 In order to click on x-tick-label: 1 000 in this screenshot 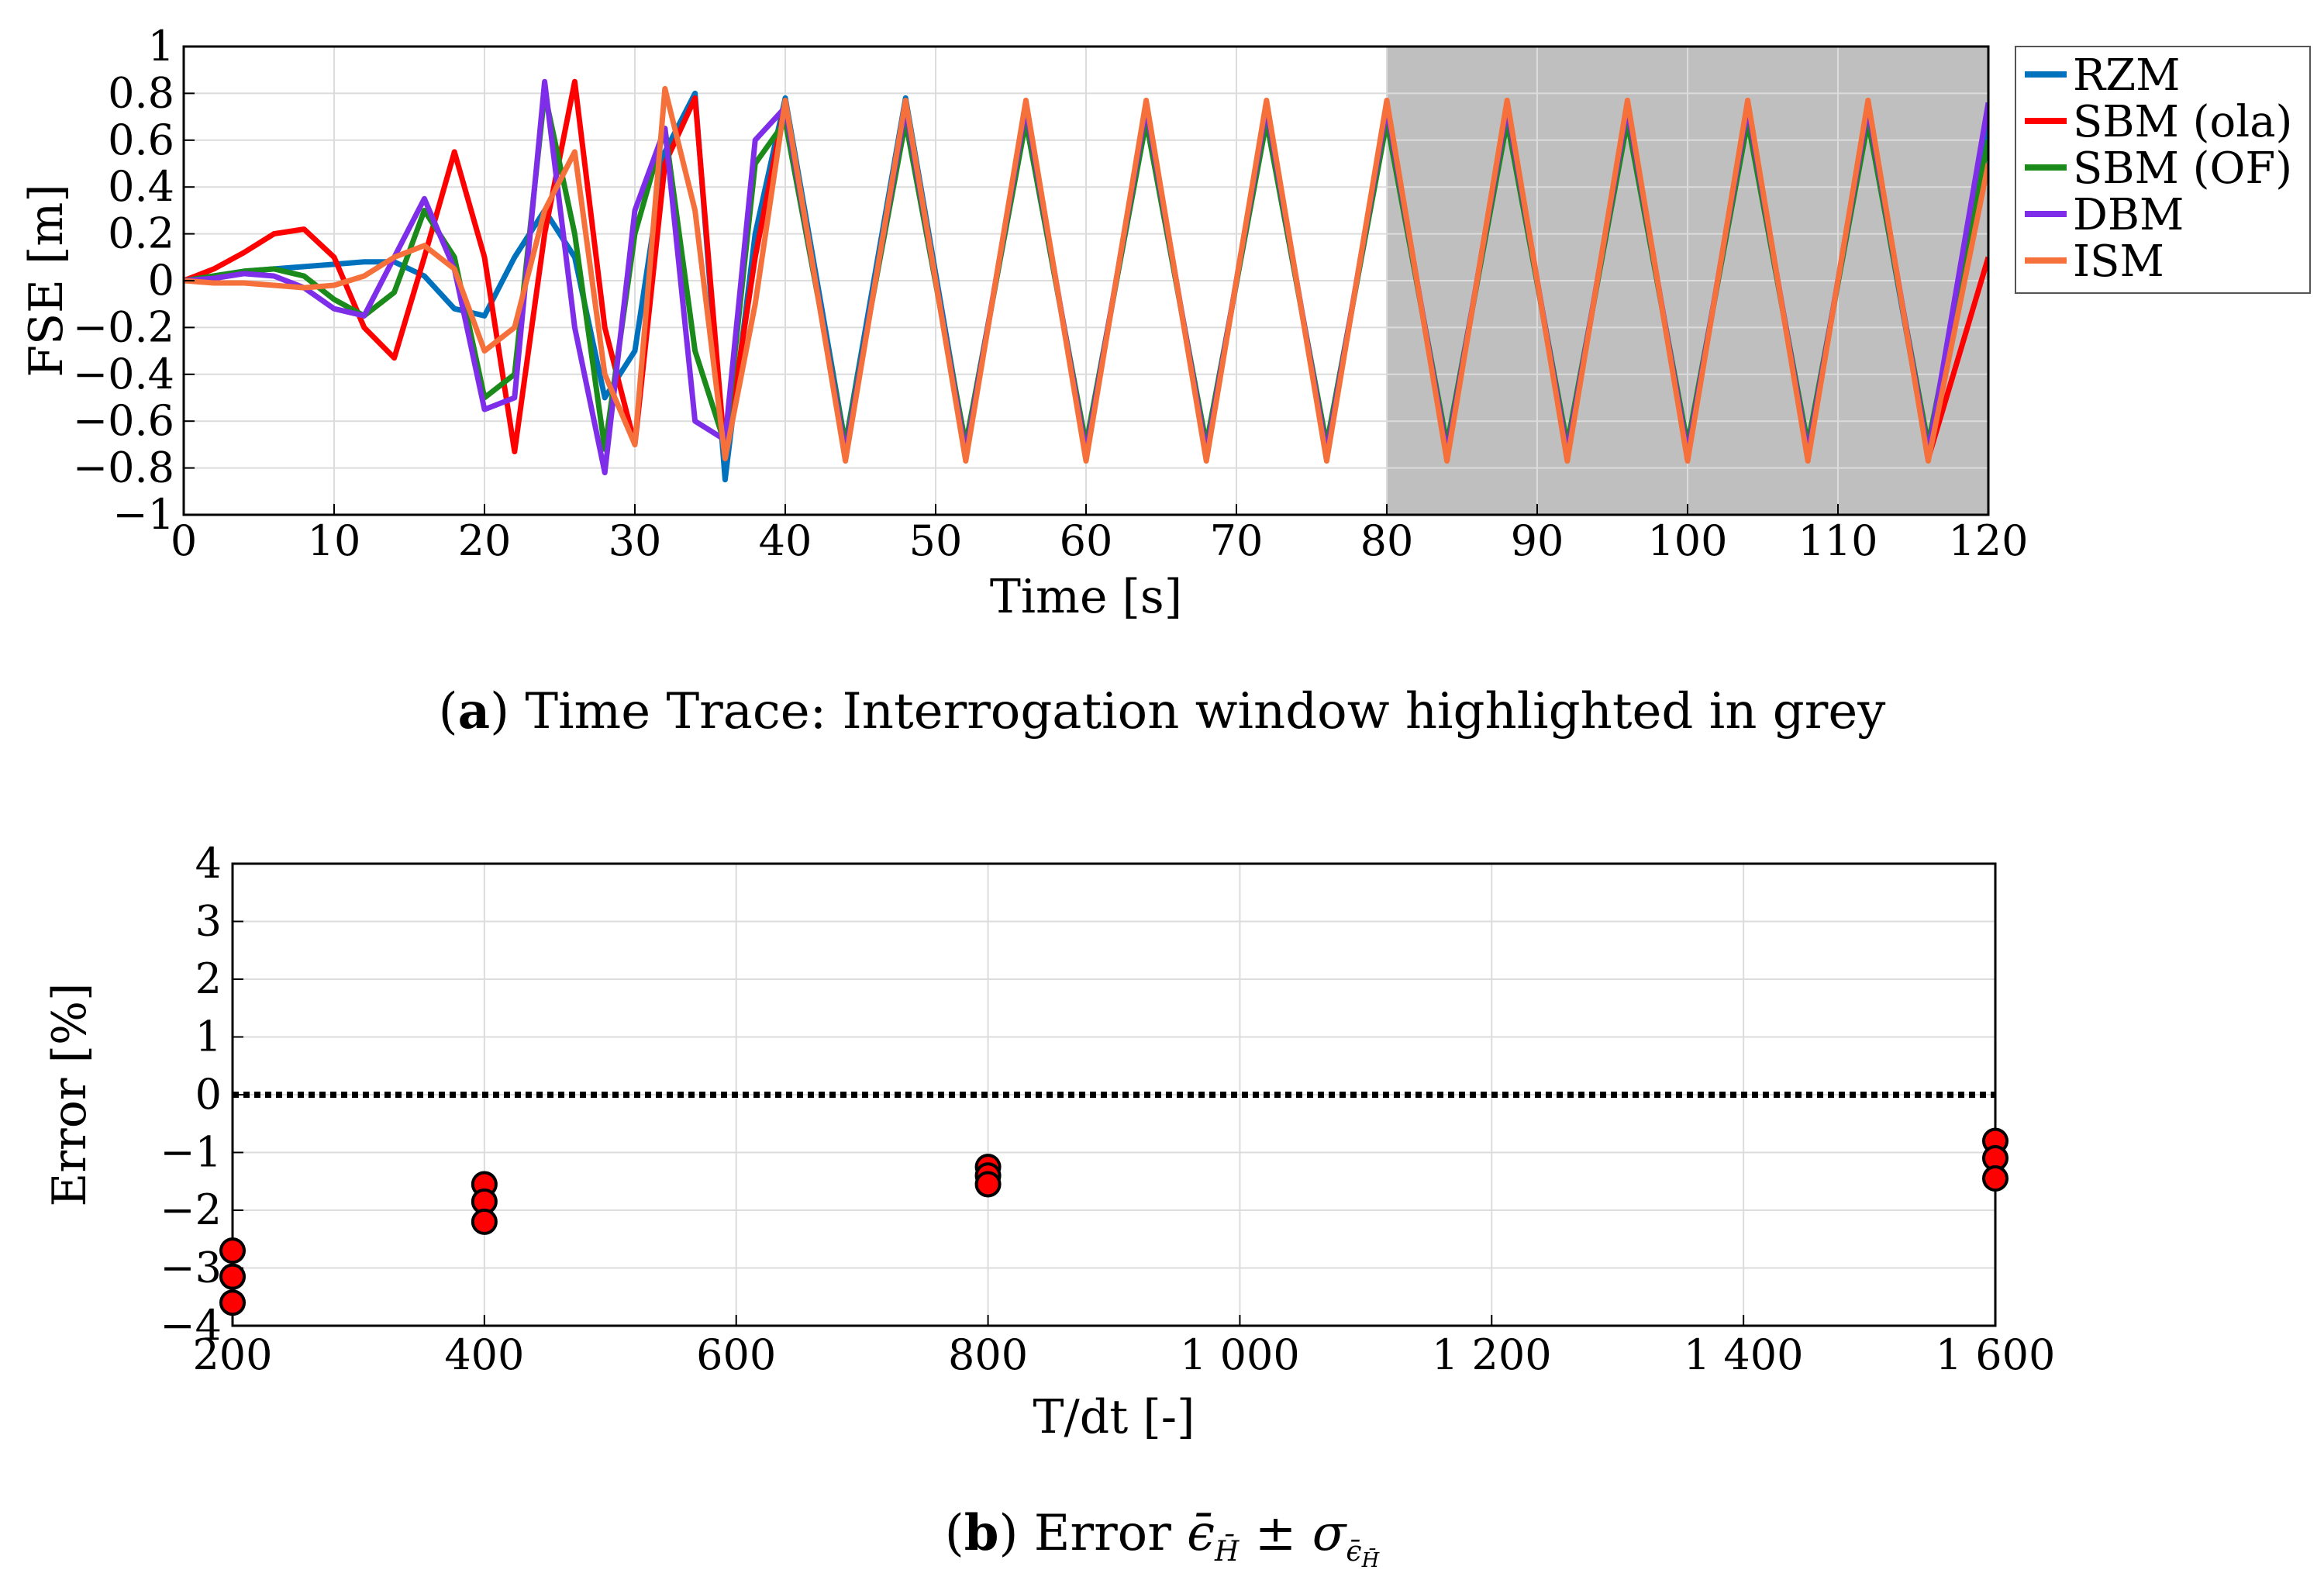, I will do `click(1240, 1354)`.